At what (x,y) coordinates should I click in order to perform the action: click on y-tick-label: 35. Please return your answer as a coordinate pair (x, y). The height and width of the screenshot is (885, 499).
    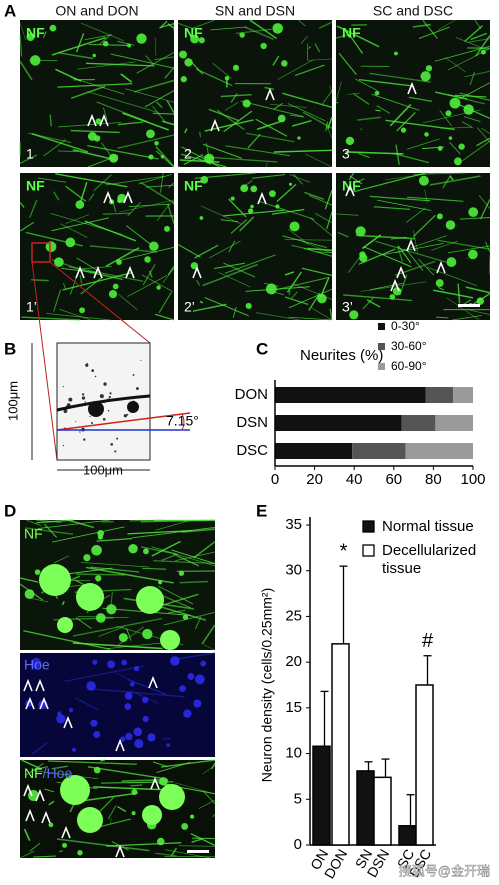
    Looking at the image, I should click on (293, 524).